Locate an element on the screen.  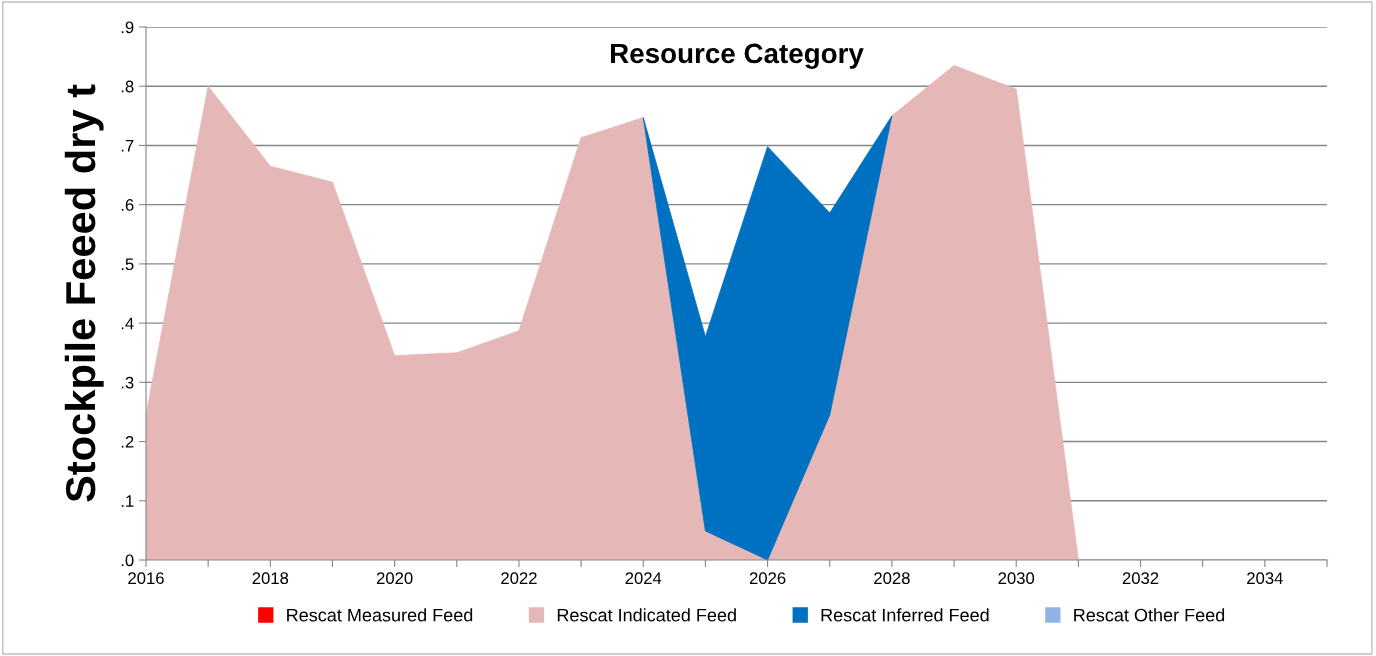
x-tick-label: 2016 is located at coordinates (146, 578).